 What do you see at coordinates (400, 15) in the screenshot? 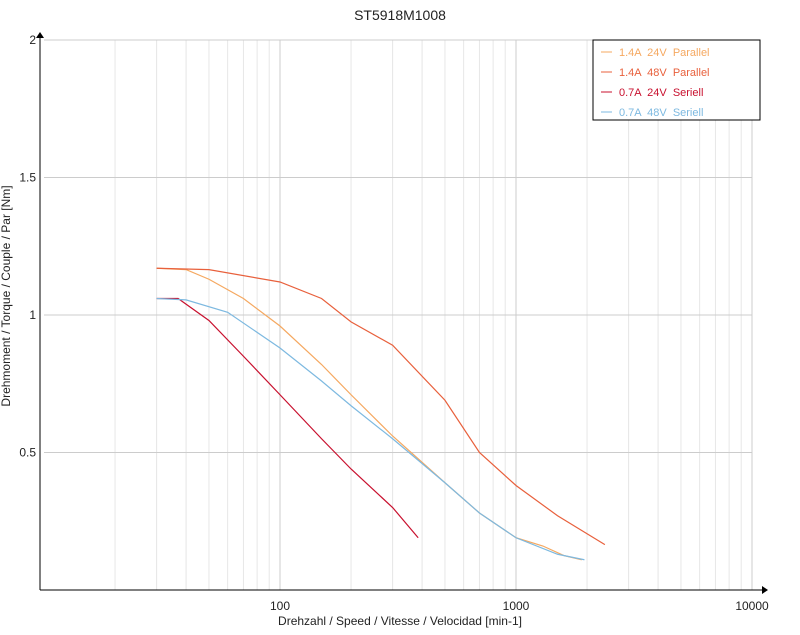
I see `chart-title: ST5918M1008` at bounding box center [400, 15].